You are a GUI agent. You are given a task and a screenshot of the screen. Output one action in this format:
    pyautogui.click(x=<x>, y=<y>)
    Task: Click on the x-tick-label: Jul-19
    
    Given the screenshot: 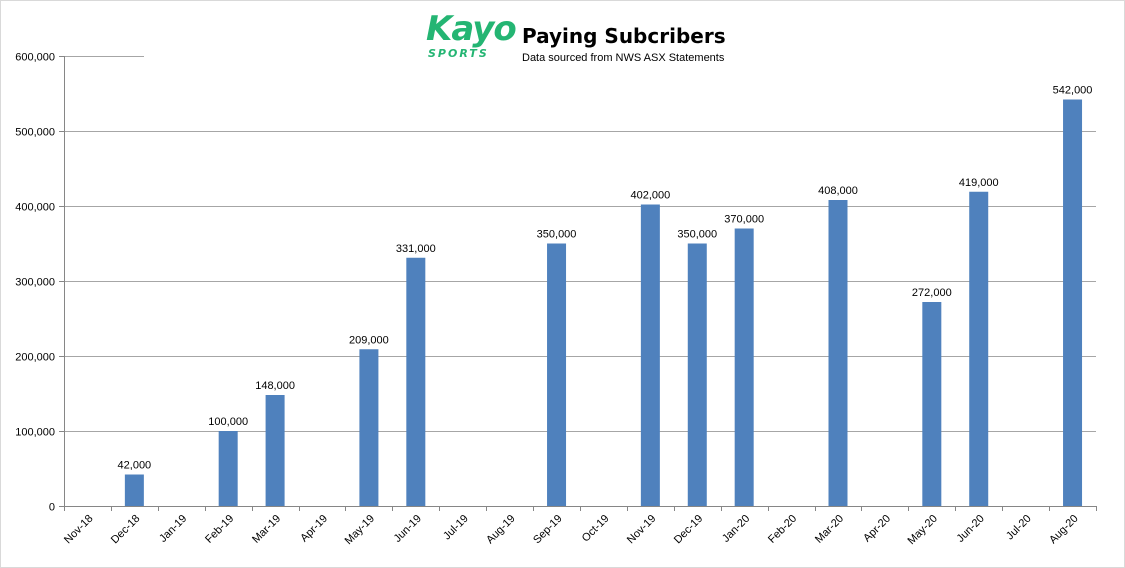 What is the action you would take?
    pyautogui.click(x=456, y=528)
    